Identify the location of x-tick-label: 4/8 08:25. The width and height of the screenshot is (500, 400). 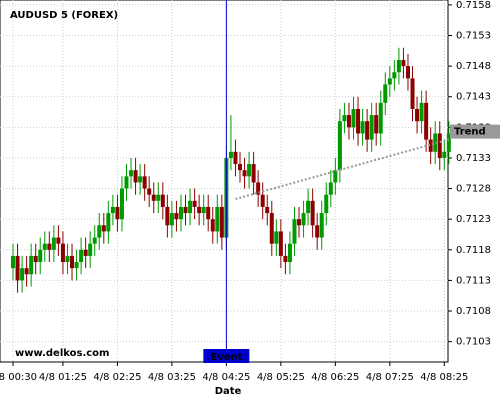
(444, 377).